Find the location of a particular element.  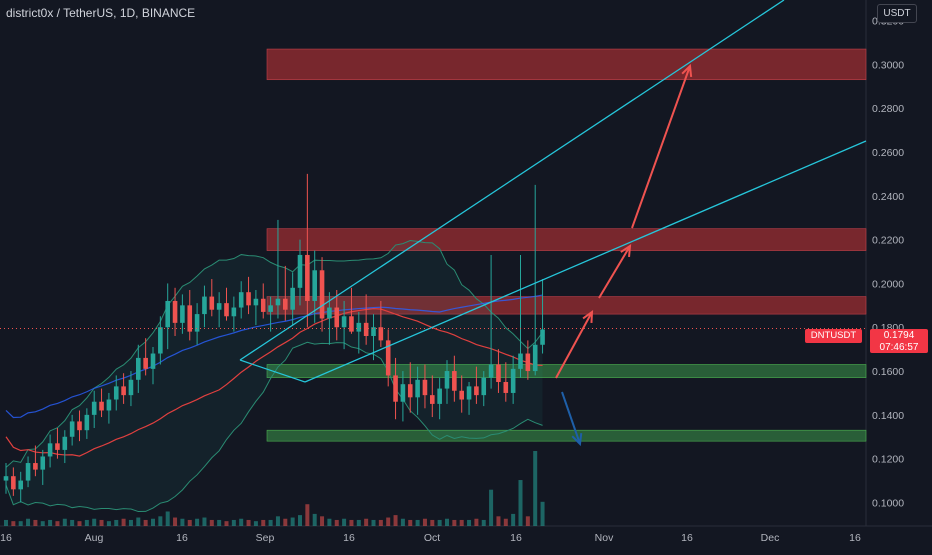

arrow-up-segment-2-head is located at coordinates (626, 251).